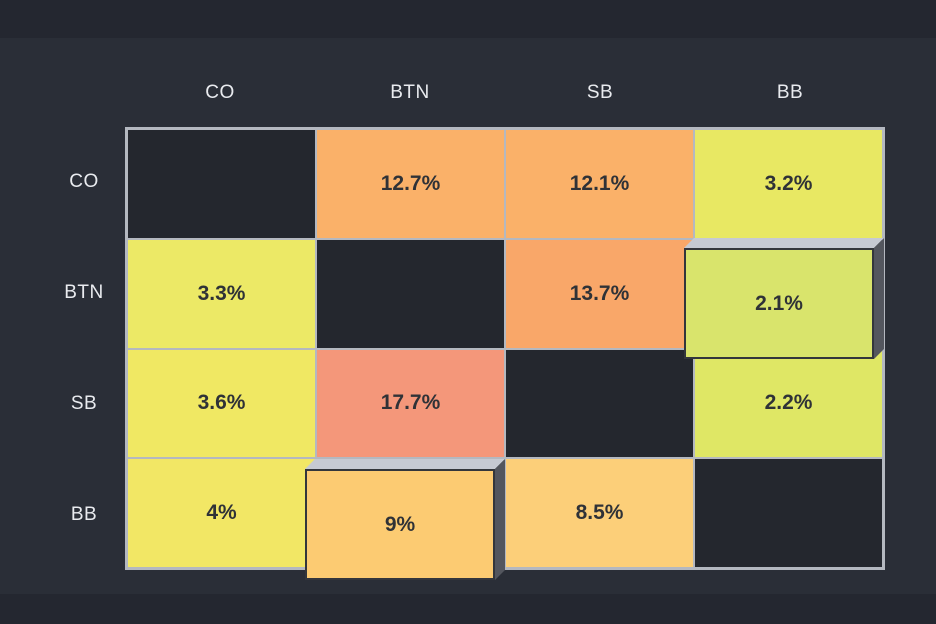 The height and width of the screenshot is (624, 936). What do you see at coordinates (220, 92) in the screenshot?
I see `column-header-co: CO` at bounding box center [220, 92].